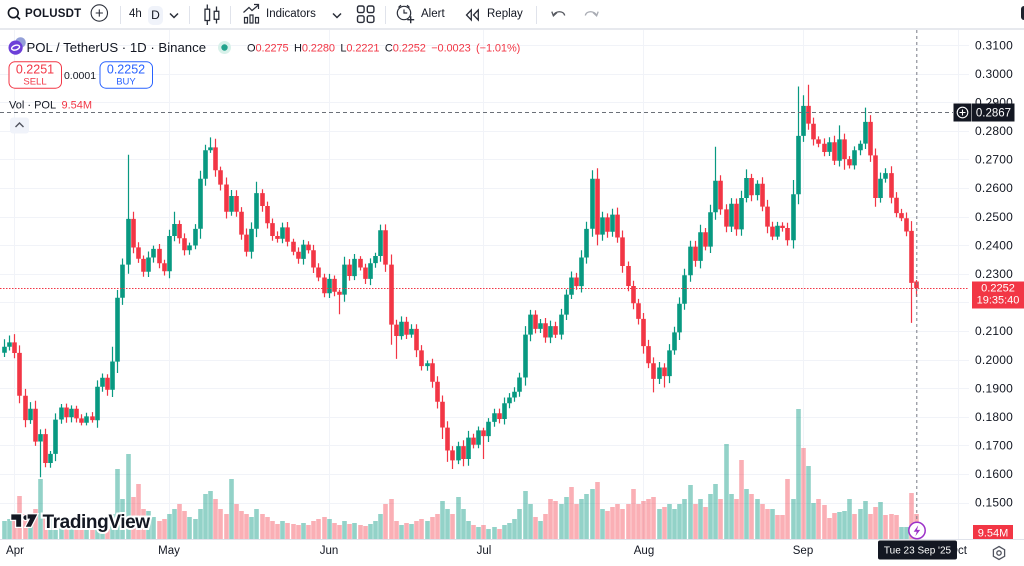 The image size is (1024, 566). What do you see at coordinates (994, 274) in the screenshot?
I see `svg-text: 0.2300` at bounding box center [994, 274].